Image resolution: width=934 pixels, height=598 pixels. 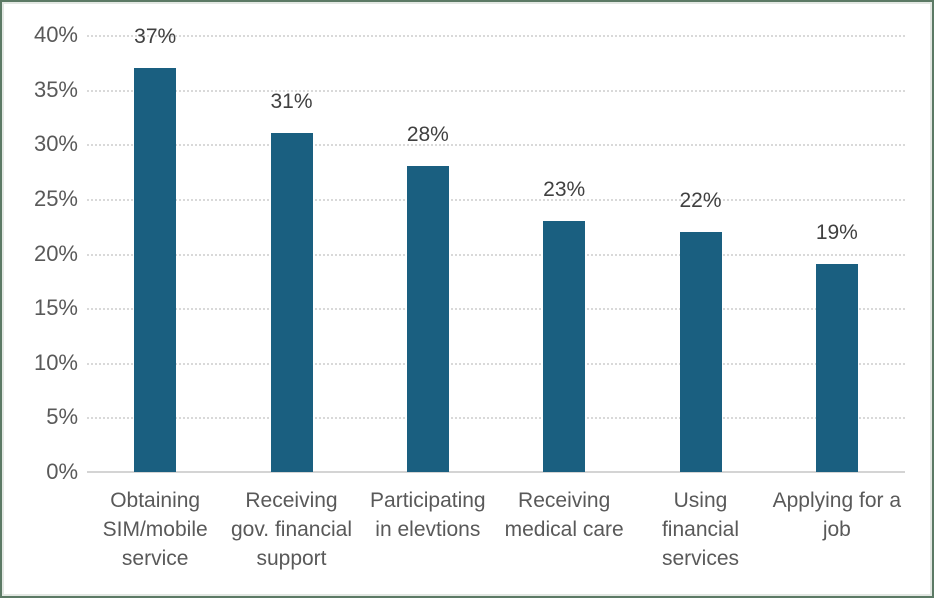 I want to click on y-axis-tick-label: 30%, so click(x=55, y=144).